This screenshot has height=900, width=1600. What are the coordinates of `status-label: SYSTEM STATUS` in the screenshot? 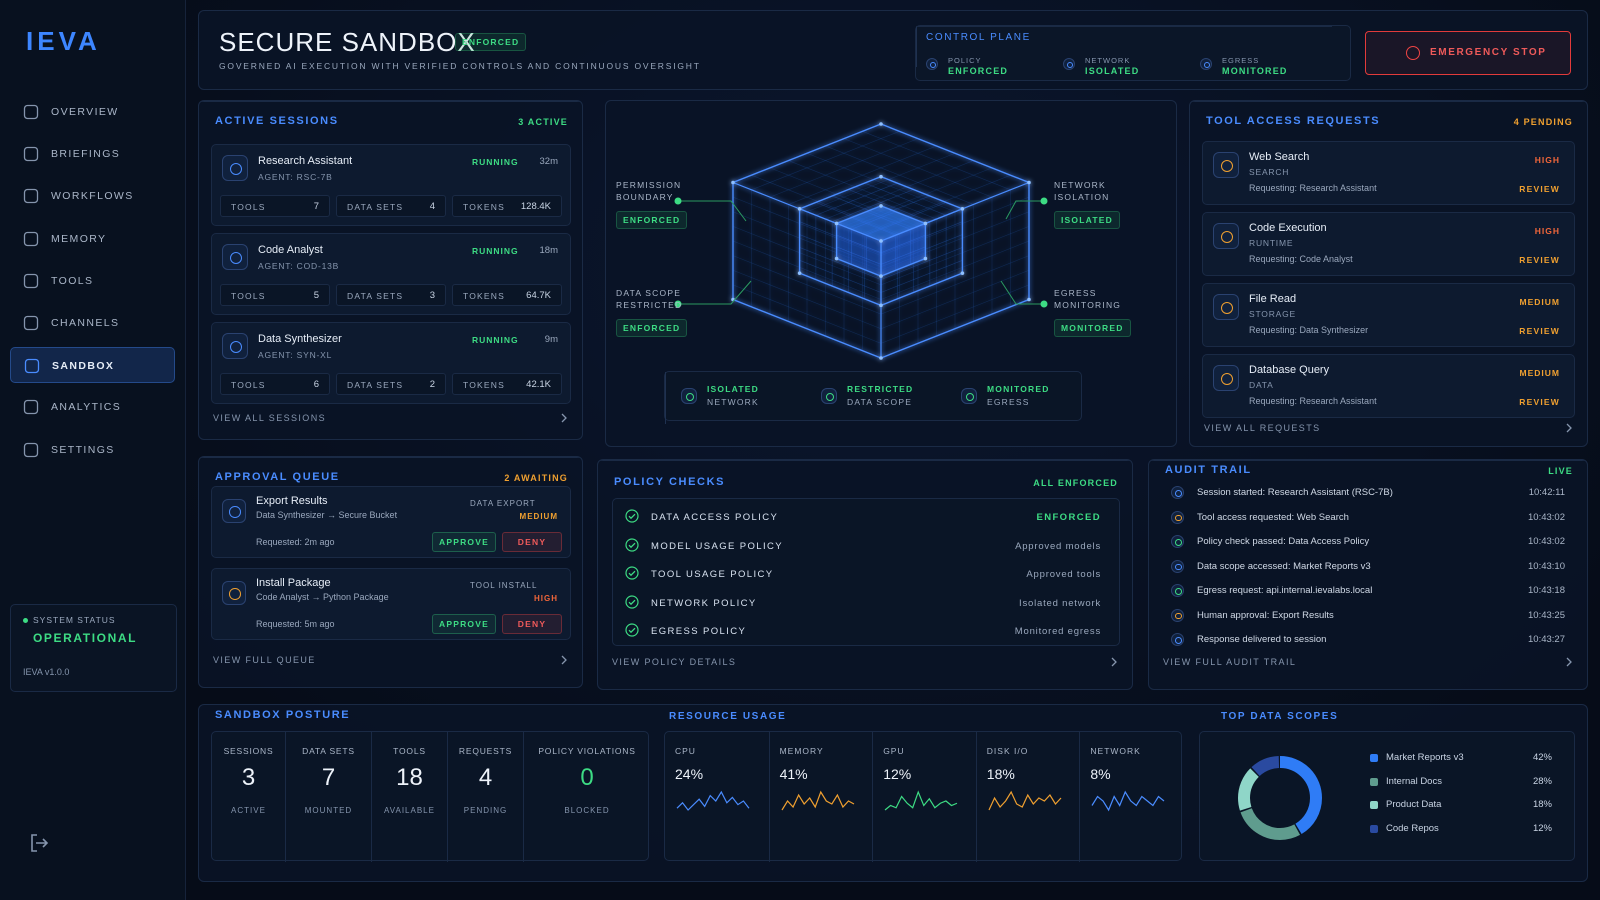 It's located at (74, 620).